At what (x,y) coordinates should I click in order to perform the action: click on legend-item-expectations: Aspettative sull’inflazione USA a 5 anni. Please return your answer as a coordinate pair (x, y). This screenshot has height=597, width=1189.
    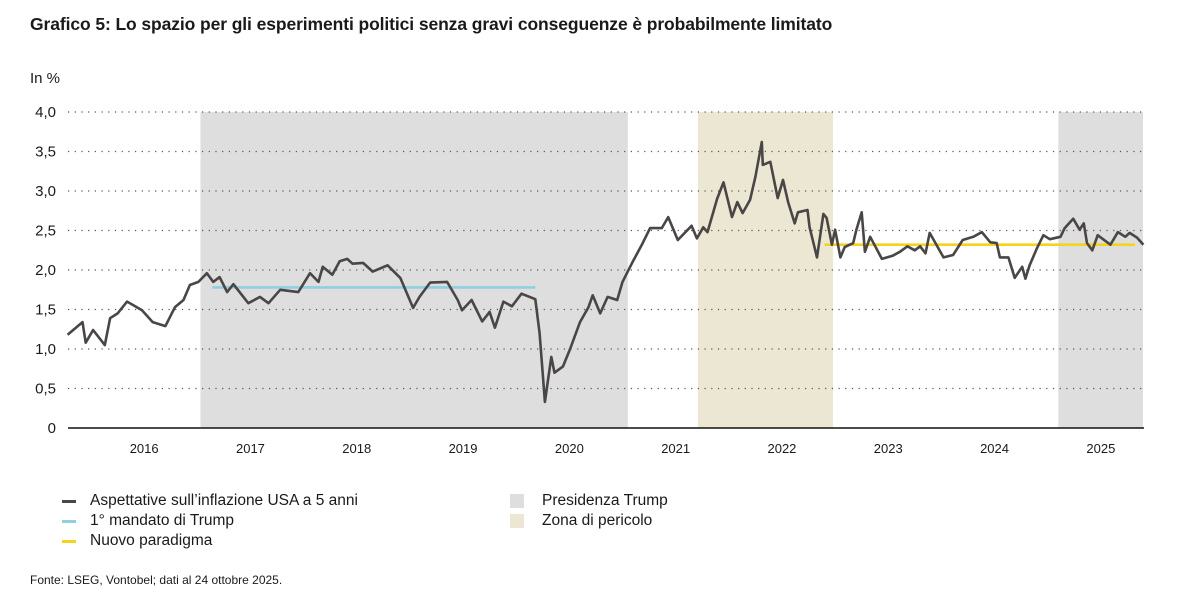
    Looking at the image, I should click on (210, 501).